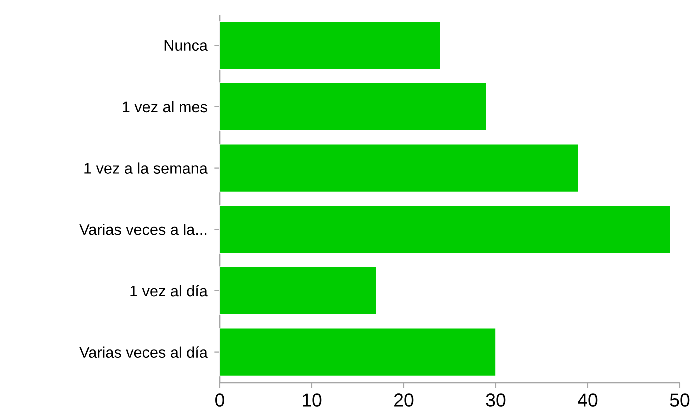  Describe the element at coordinates (680, 400) in the screenshot. I see `x-tick-label: 50` at that location.